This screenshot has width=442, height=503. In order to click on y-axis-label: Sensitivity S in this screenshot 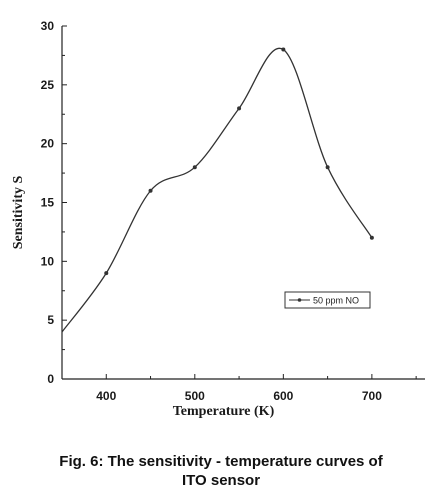, I will do `click(18, 213)`.